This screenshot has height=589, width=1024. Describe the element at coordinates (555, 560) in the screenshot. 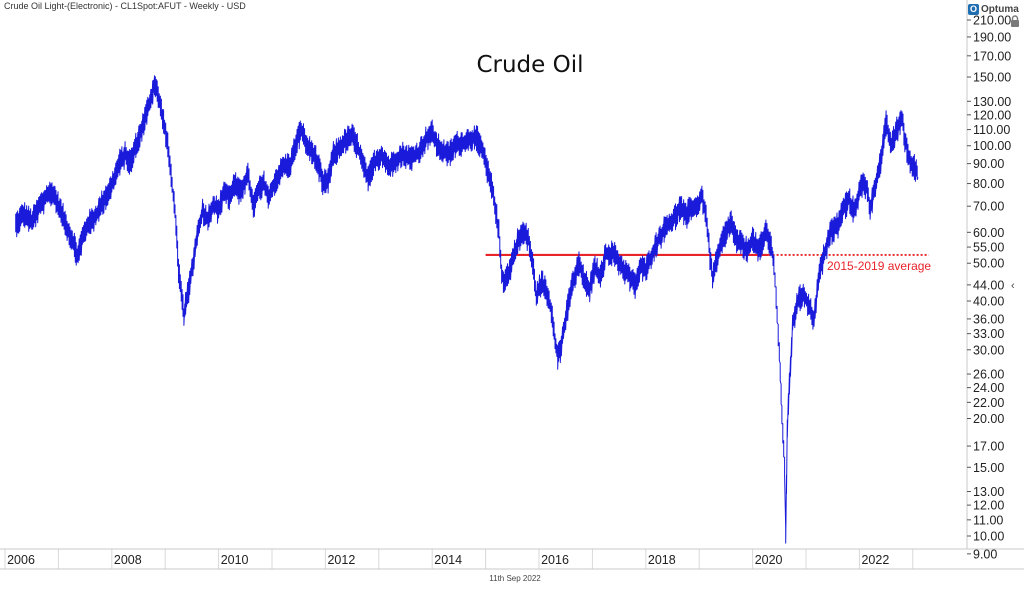

I see `x-tick-label: 2016` at that location.